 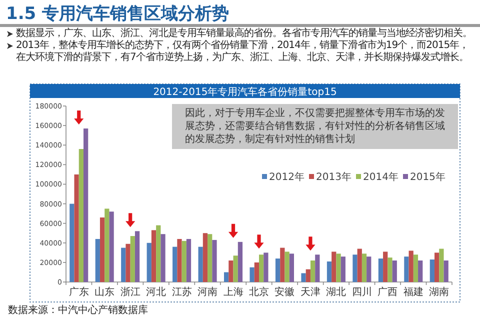 What do you see at coordinates (245, 92) in the screenshot?
I see `subtitle: 2012-2015年专用汽车各省份销量top15` at bounding box center [245, 92].